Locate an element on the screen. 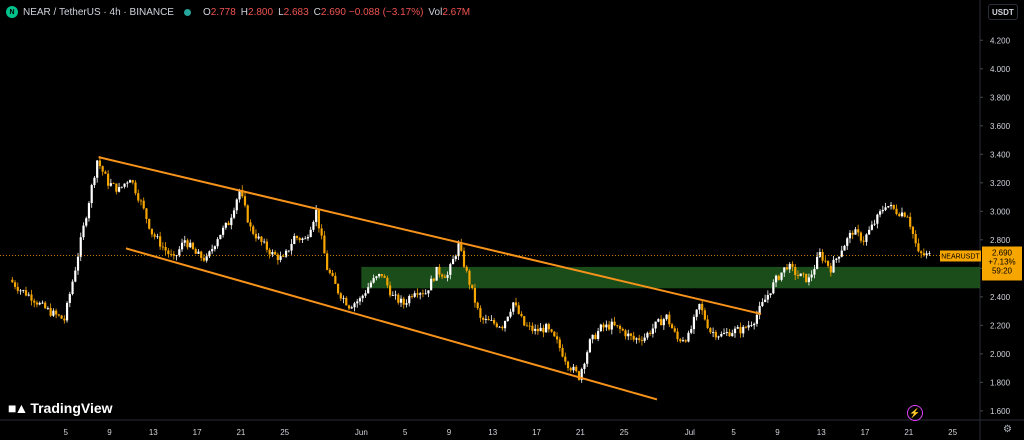 This screenshot has height=440, width=1024. lightning-icon: ⚡ is located at coordinates (915, 413).